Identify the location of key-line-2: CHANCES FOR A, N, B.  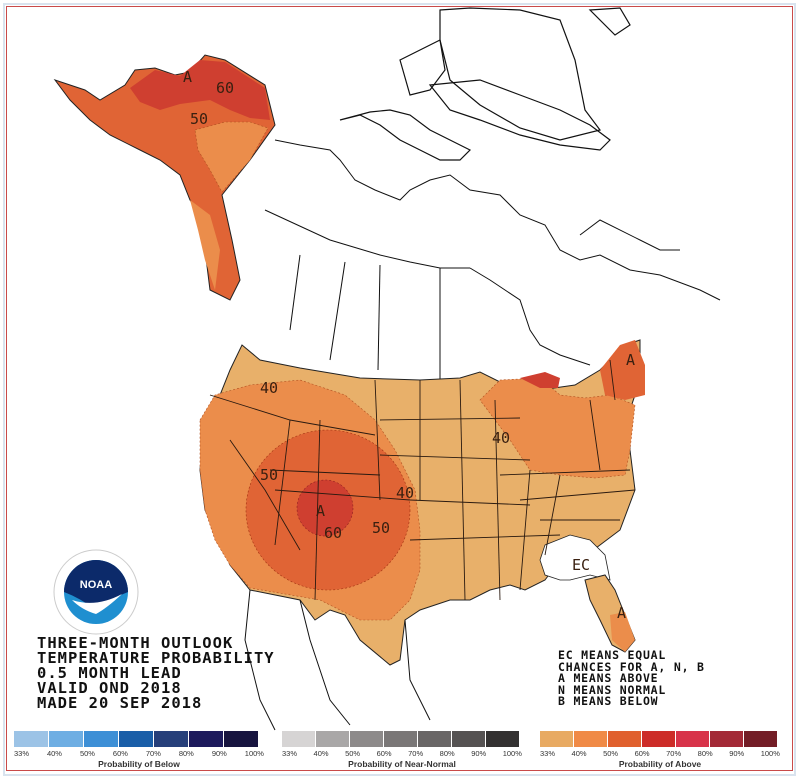
(631, 666).